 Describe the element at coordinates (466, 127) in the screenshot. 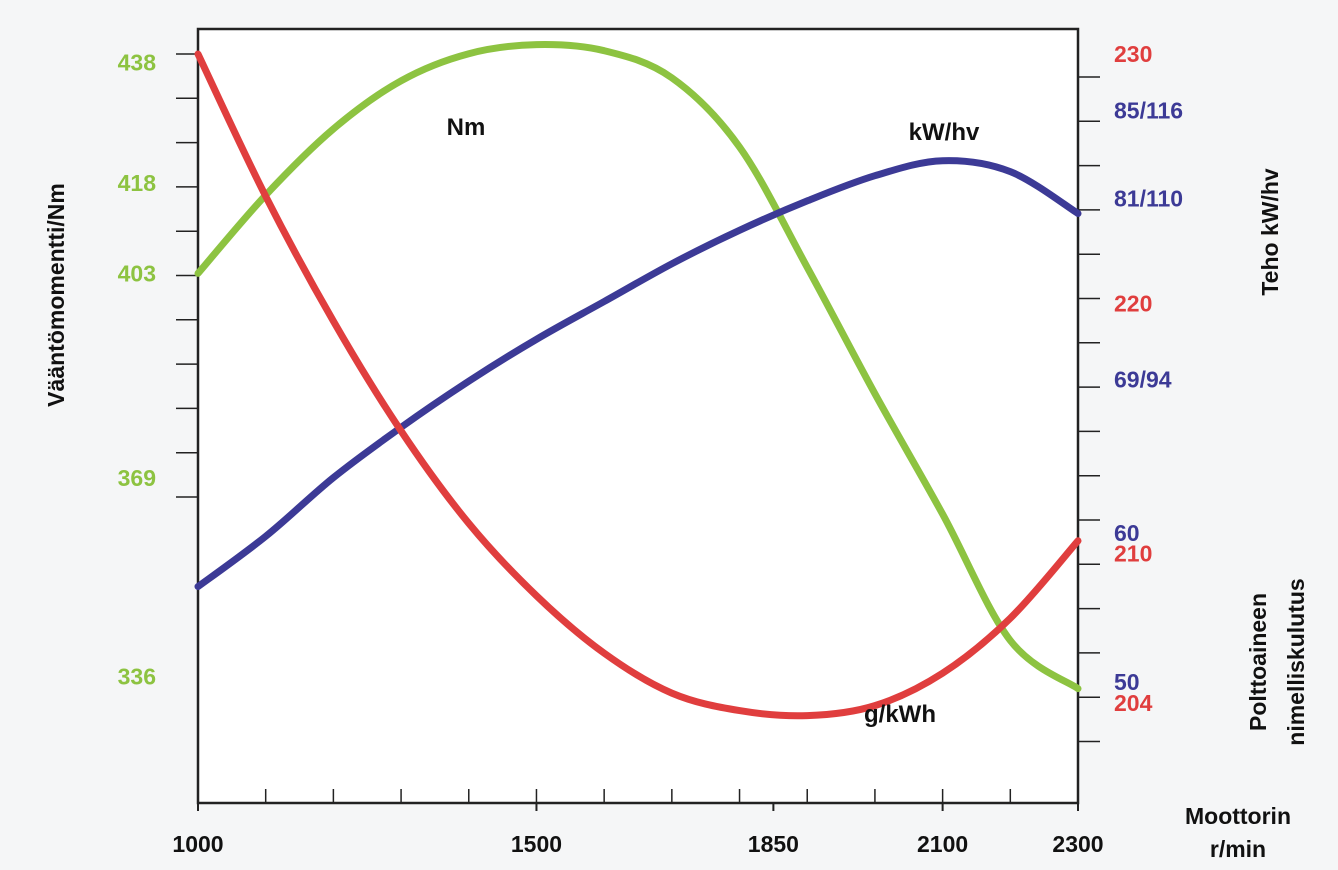

I see `torque-series-label: Nm` at that location.